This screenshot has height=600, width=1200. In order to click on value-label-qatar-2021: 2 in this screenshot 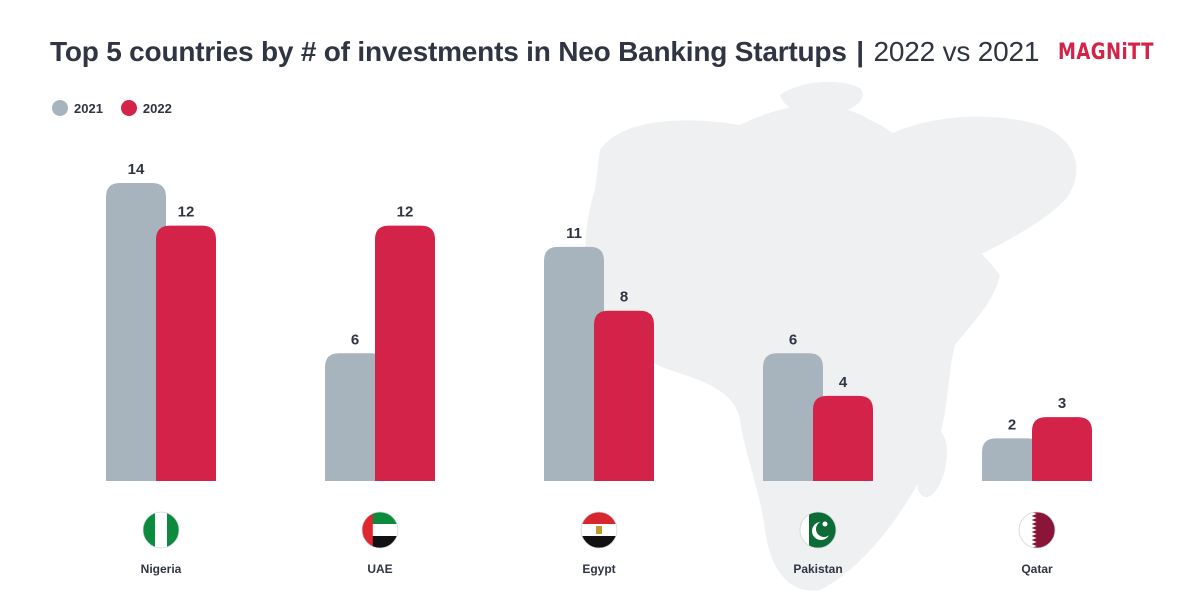, I will do `click(1012, 424)`.